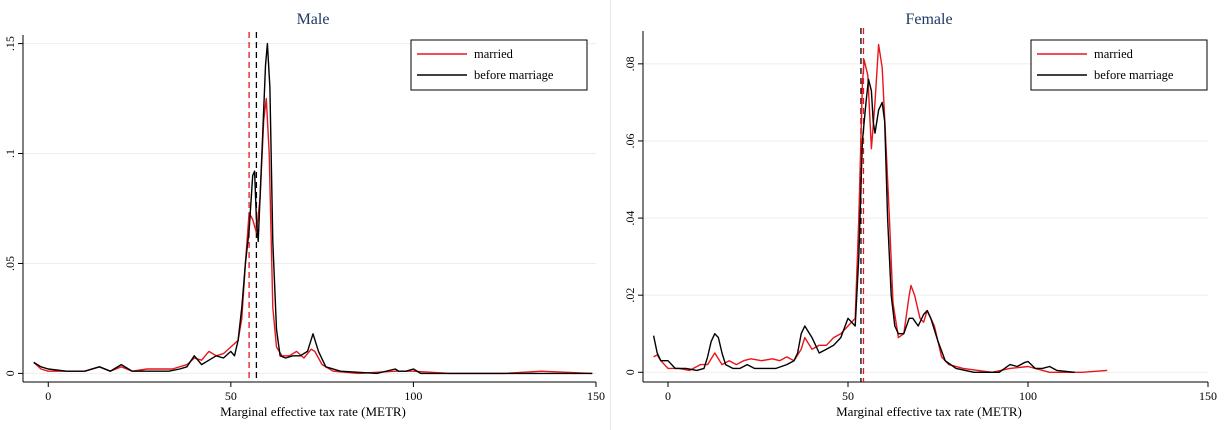 The width and height of the screenshot is (1227, 430). Describe the element at coordinates (610, 215) in the screenshot. I see `panel-divider` at that location.